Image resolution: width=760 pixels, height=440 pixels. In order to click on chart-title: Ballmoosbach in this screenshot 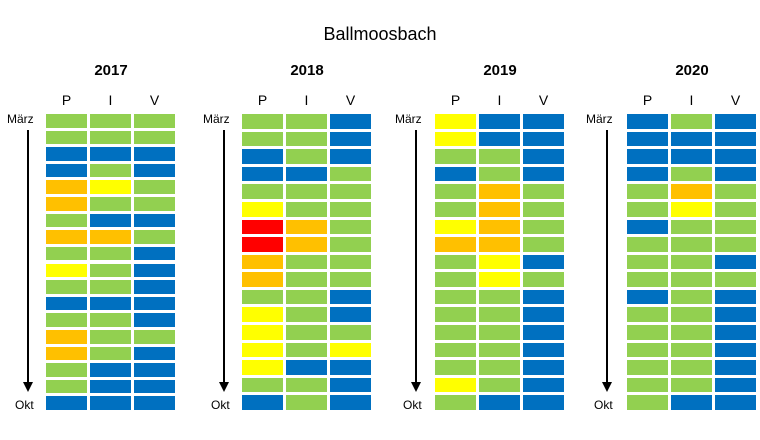, I will do `click(380, 34)`.